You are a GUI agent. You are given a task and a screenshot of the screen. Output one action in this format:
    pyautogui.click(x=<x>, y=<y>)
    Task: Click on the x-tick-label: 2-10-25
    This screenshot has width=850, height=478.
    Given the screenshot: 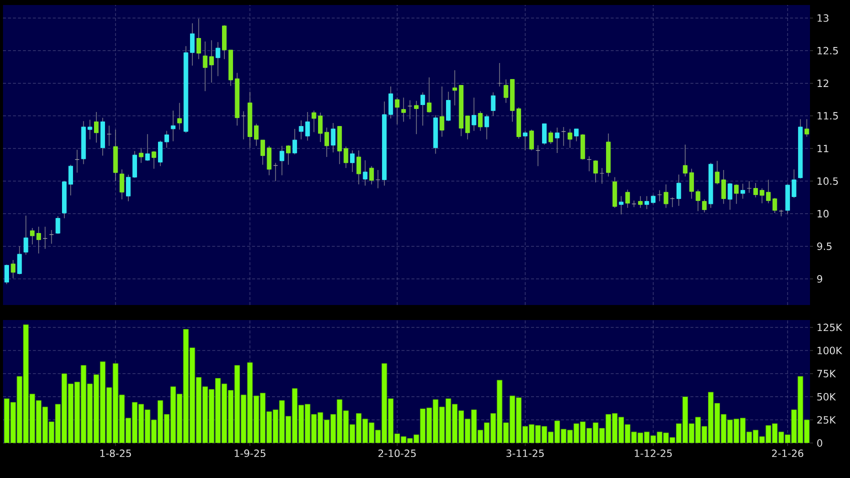 What is the action you would take?
    pyautogui.click(x=397, y=454)
    